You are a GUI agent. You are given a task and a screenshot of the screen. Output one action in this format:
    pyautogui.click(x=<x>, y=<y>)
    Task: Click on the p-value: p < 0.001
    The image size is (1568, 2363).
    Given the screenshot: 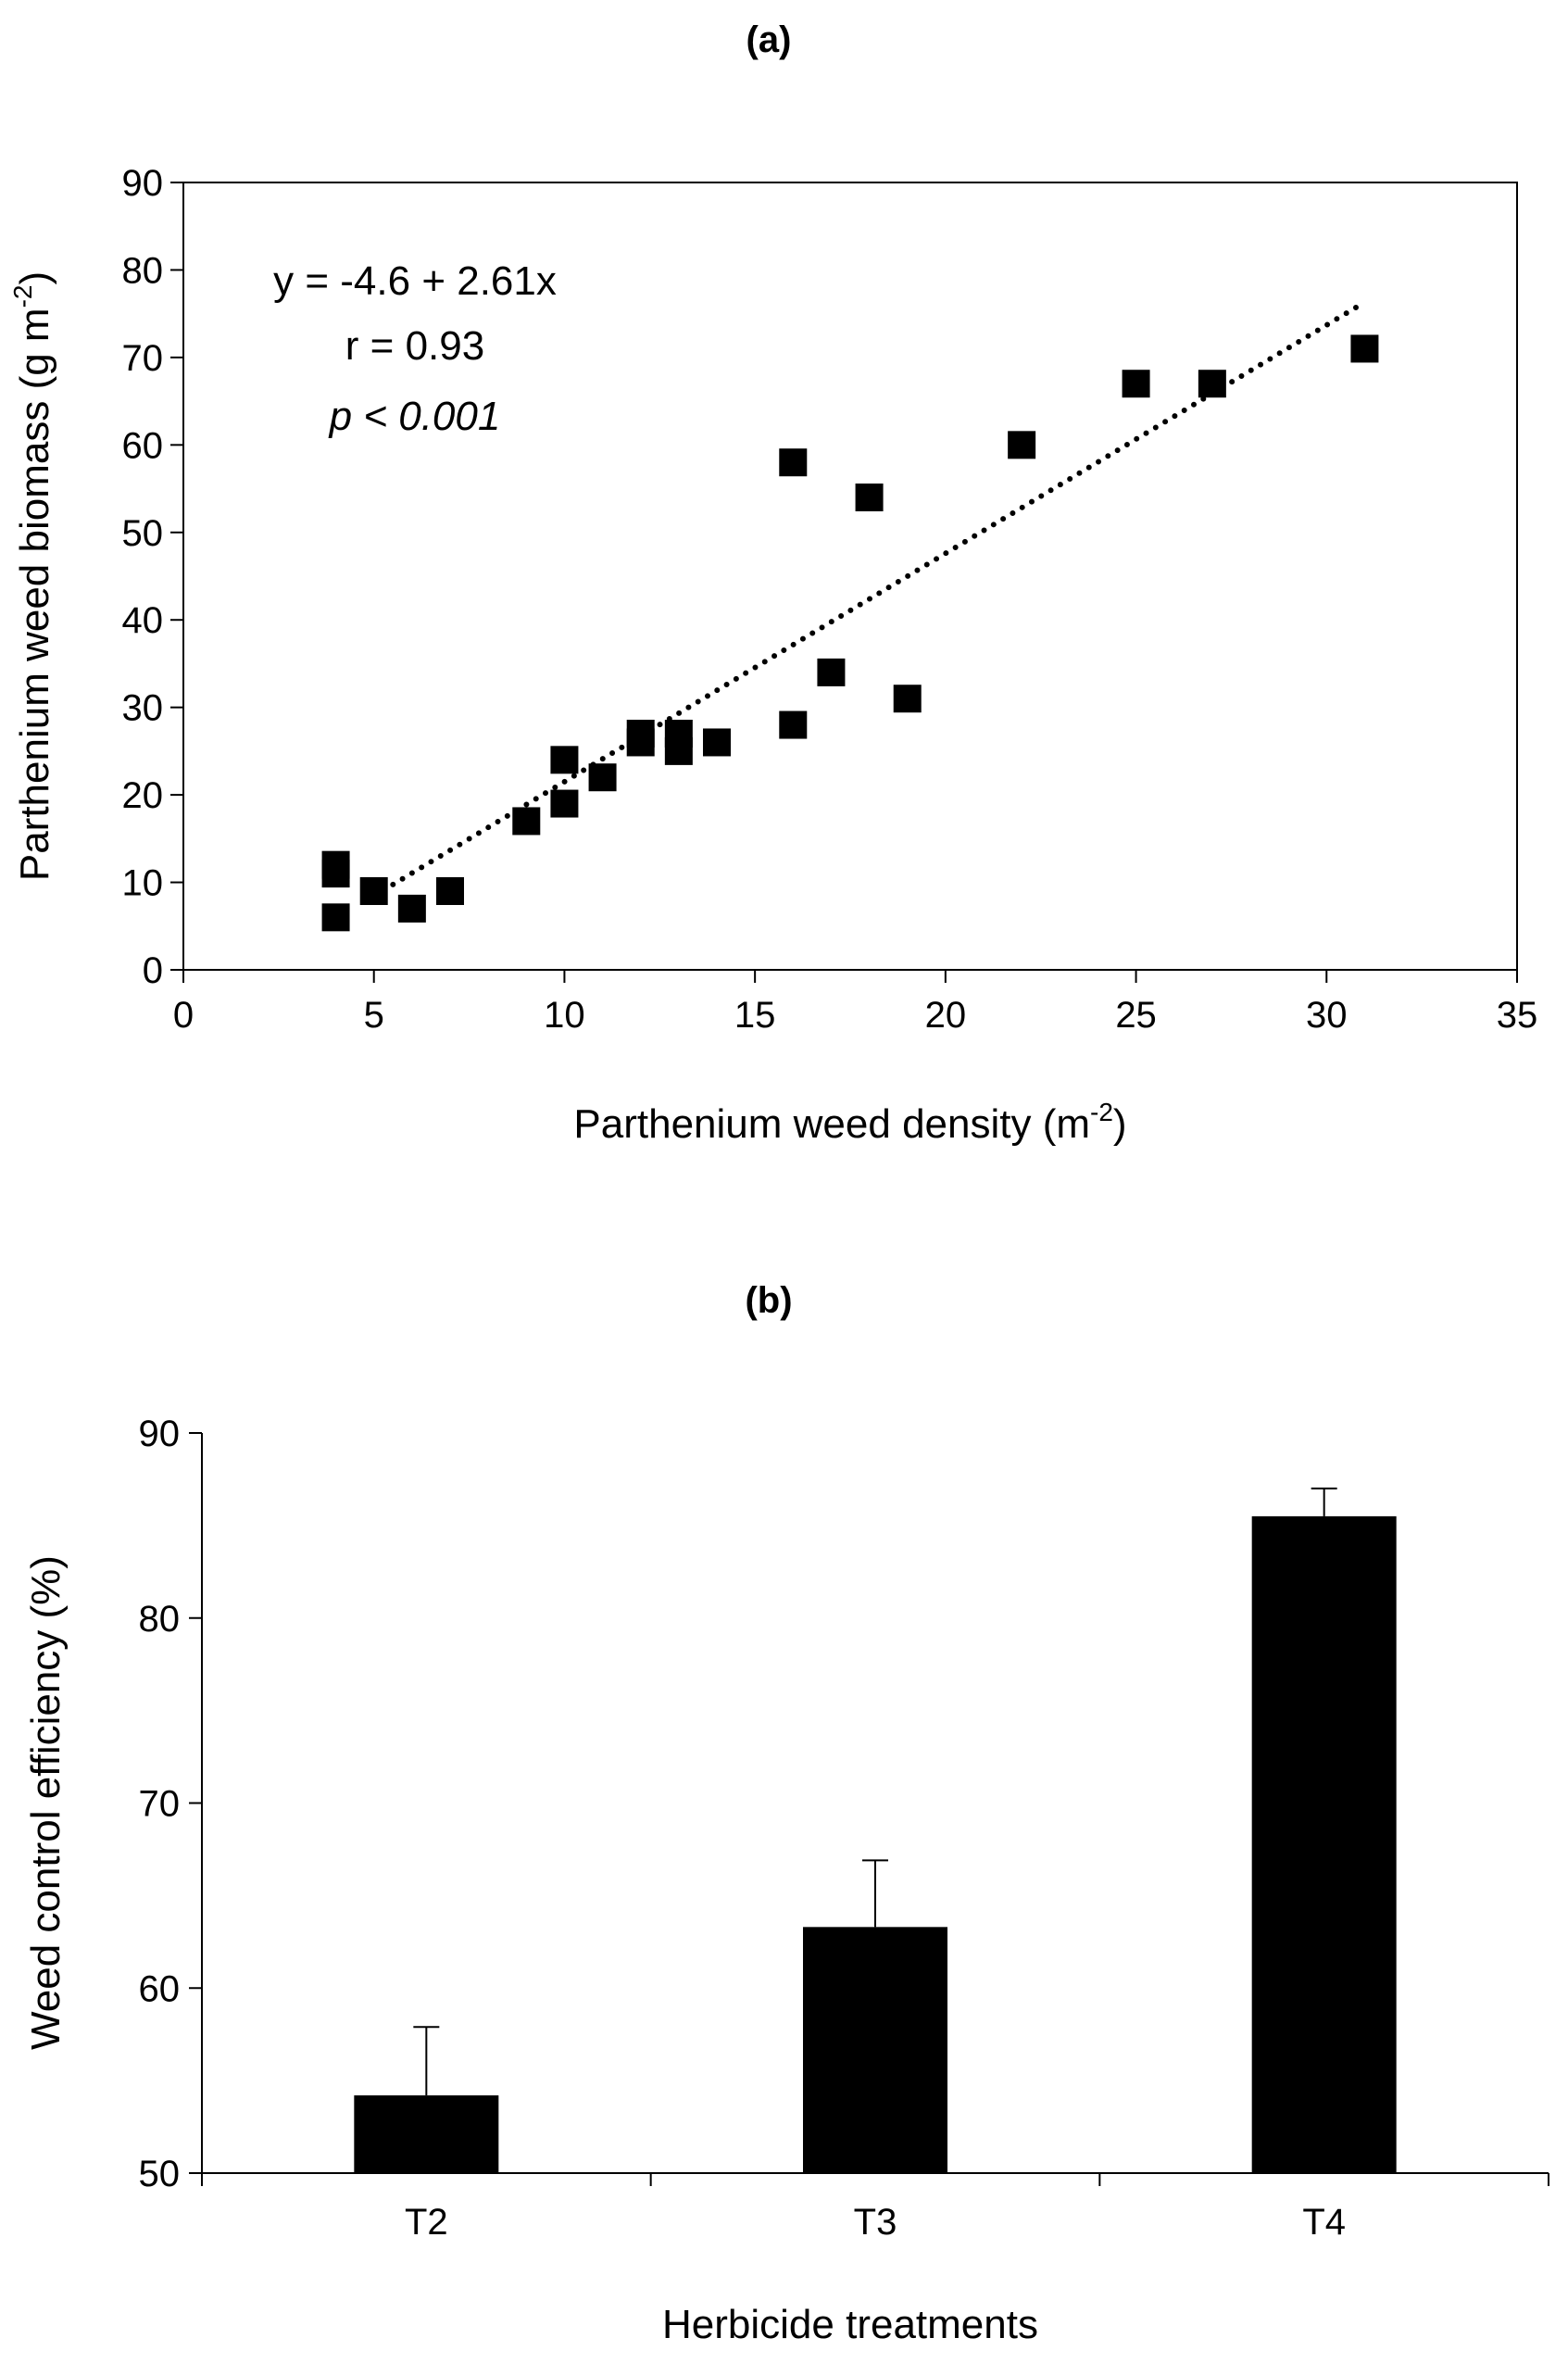 What is the action you would take?
    pyautogui.click(x=414, y=416)
    